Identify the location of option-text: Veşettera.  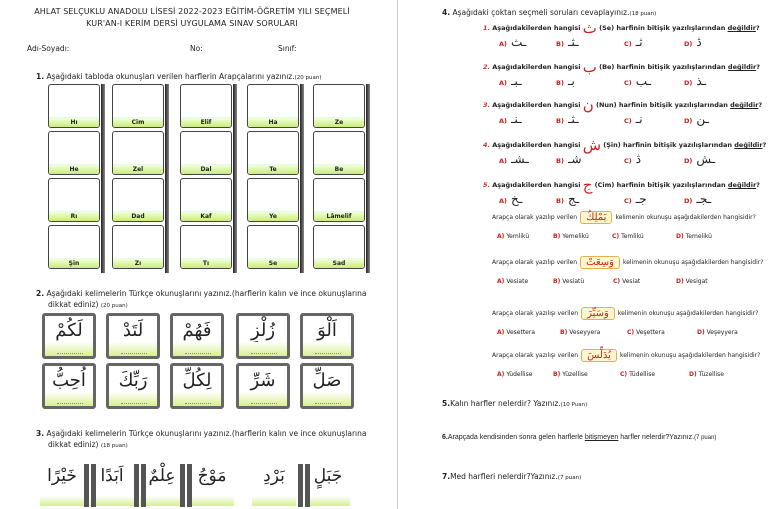
(650, 332).